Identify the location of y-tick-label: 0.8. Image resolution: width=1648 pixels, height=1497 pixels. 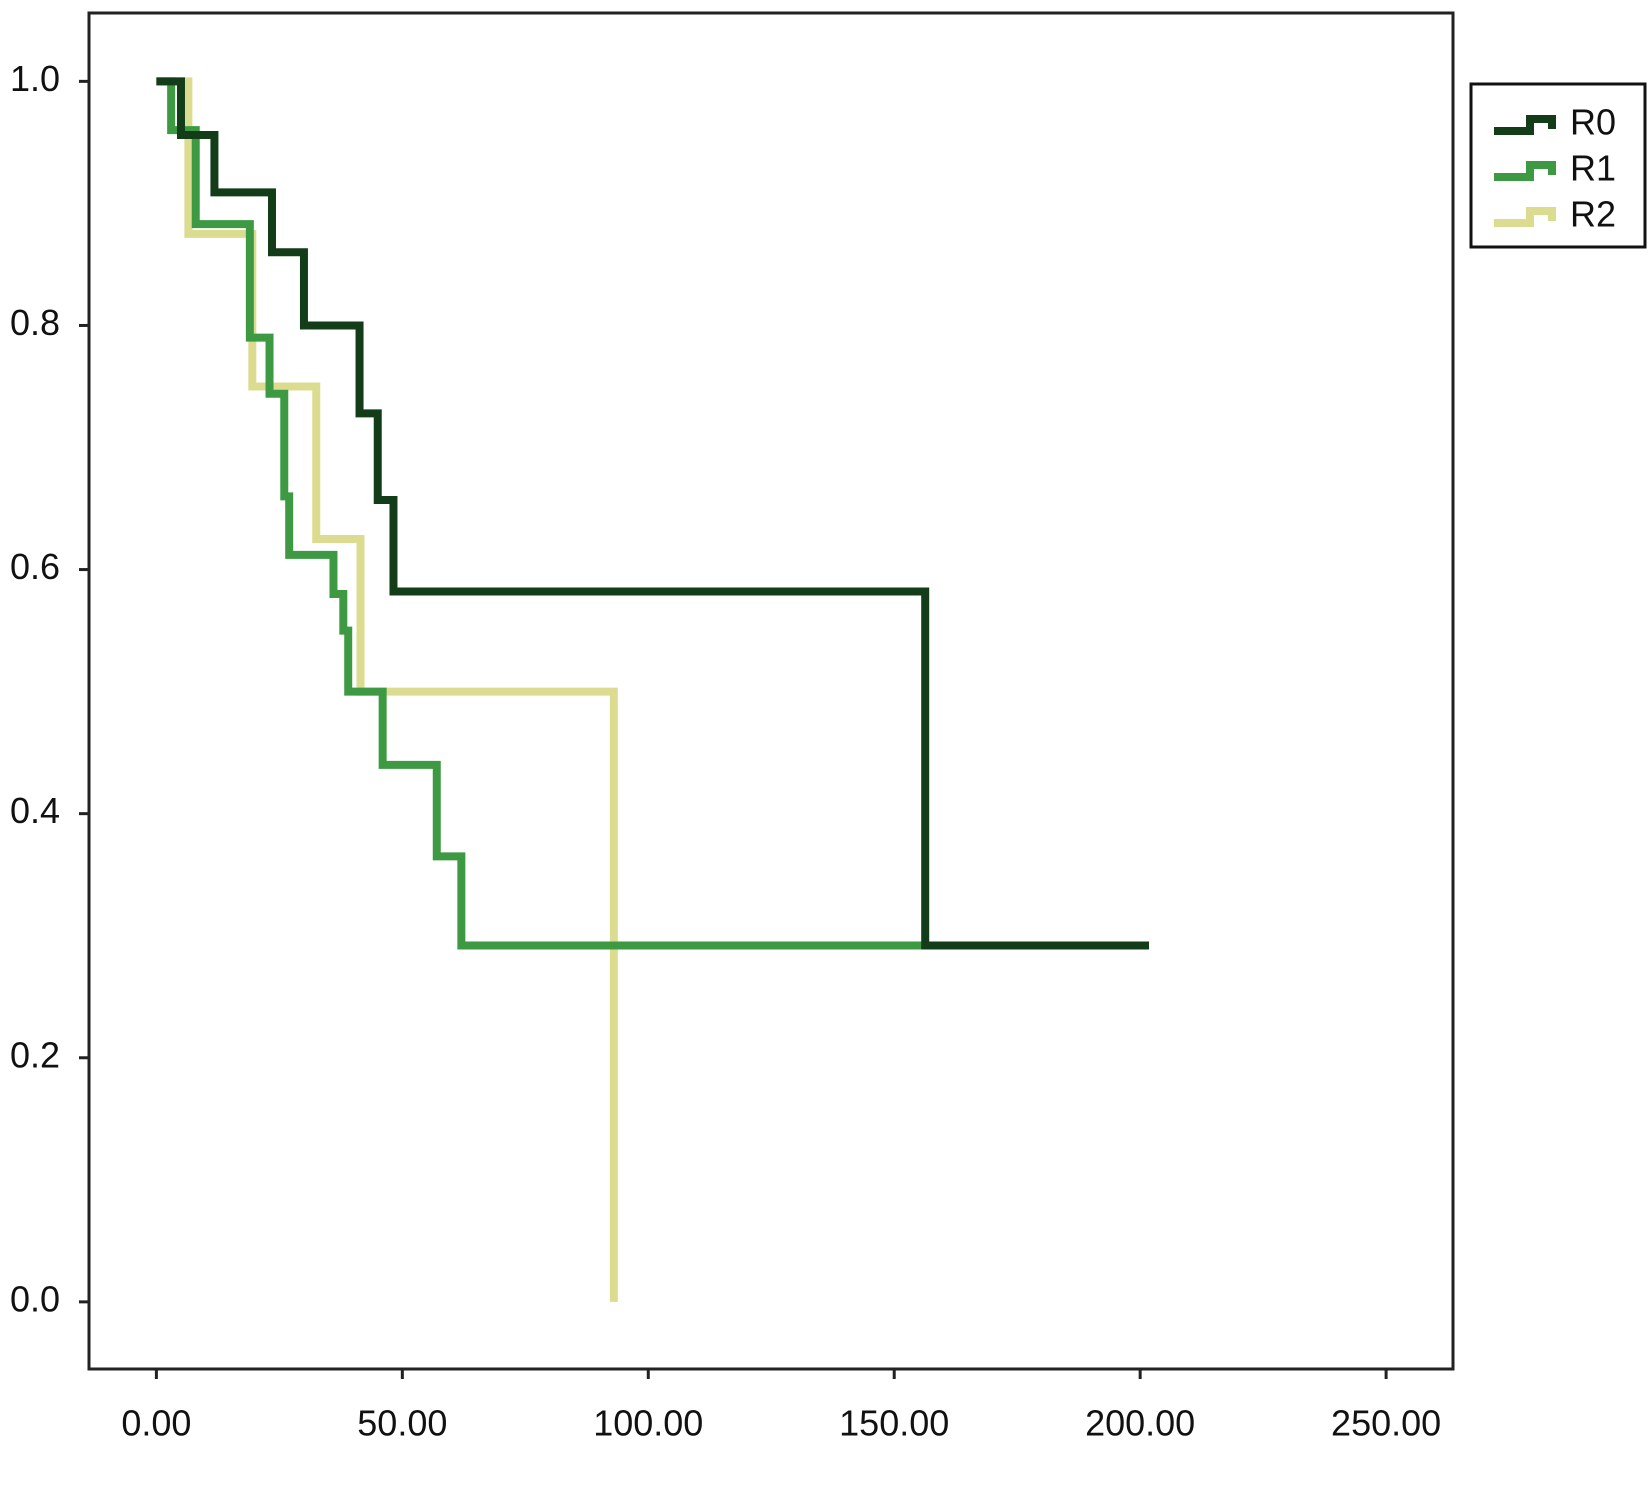
(35, 322).